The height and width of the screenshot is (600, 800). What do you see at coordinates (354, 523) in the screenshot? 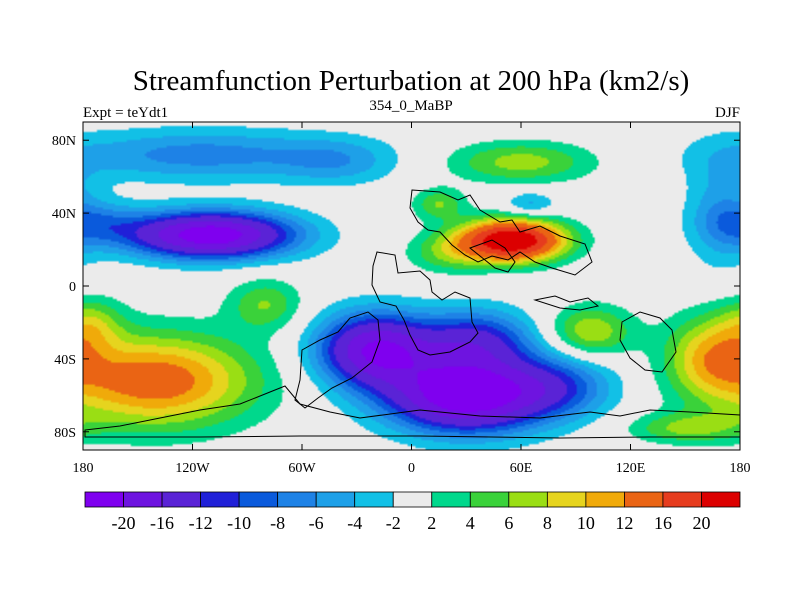
I see `colorbar-label: -4` at bounding box center [354, 523].